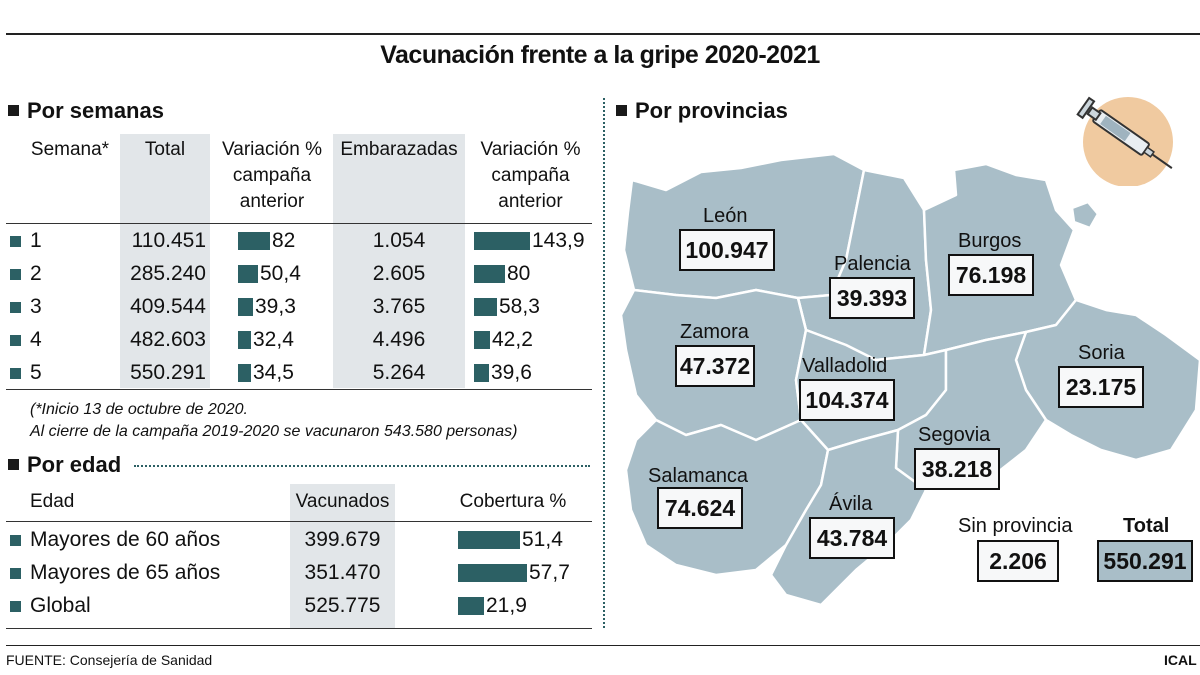 The image size is (1200, 675). I want to click on pregnant-value: 2.605, so click(399, 273).